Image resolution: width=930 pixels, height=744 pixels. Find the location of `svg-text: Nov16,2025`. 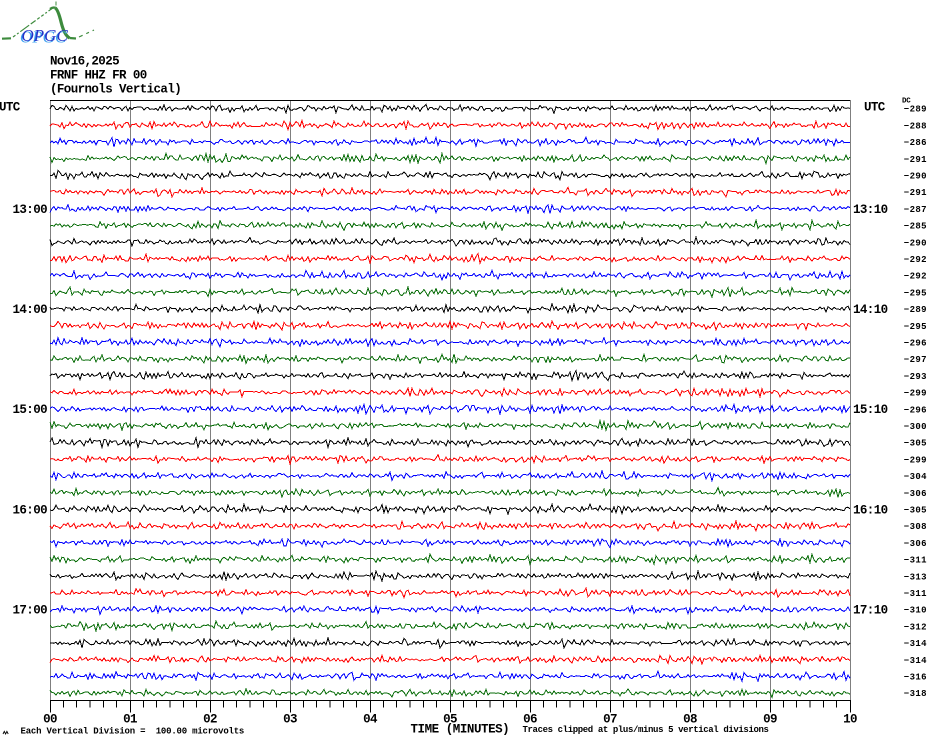

svg-text: Nov16,2025 is located at coordinates (84, 62).